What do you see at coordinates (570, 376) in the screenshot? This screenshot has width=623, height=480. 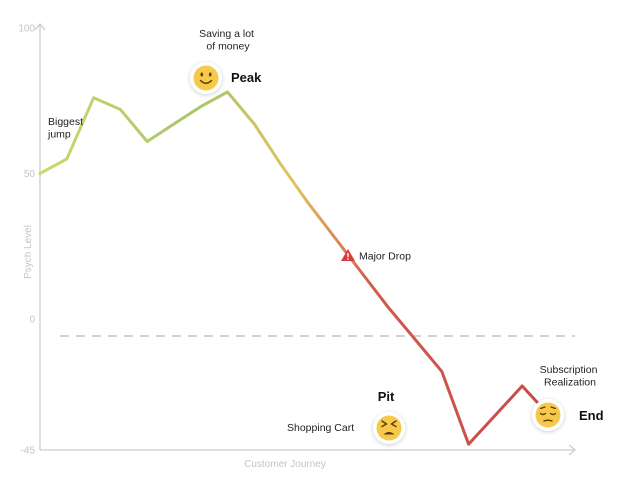 I see `annotation-subscription: Subscription Realization` at bounding box center [570, 376].